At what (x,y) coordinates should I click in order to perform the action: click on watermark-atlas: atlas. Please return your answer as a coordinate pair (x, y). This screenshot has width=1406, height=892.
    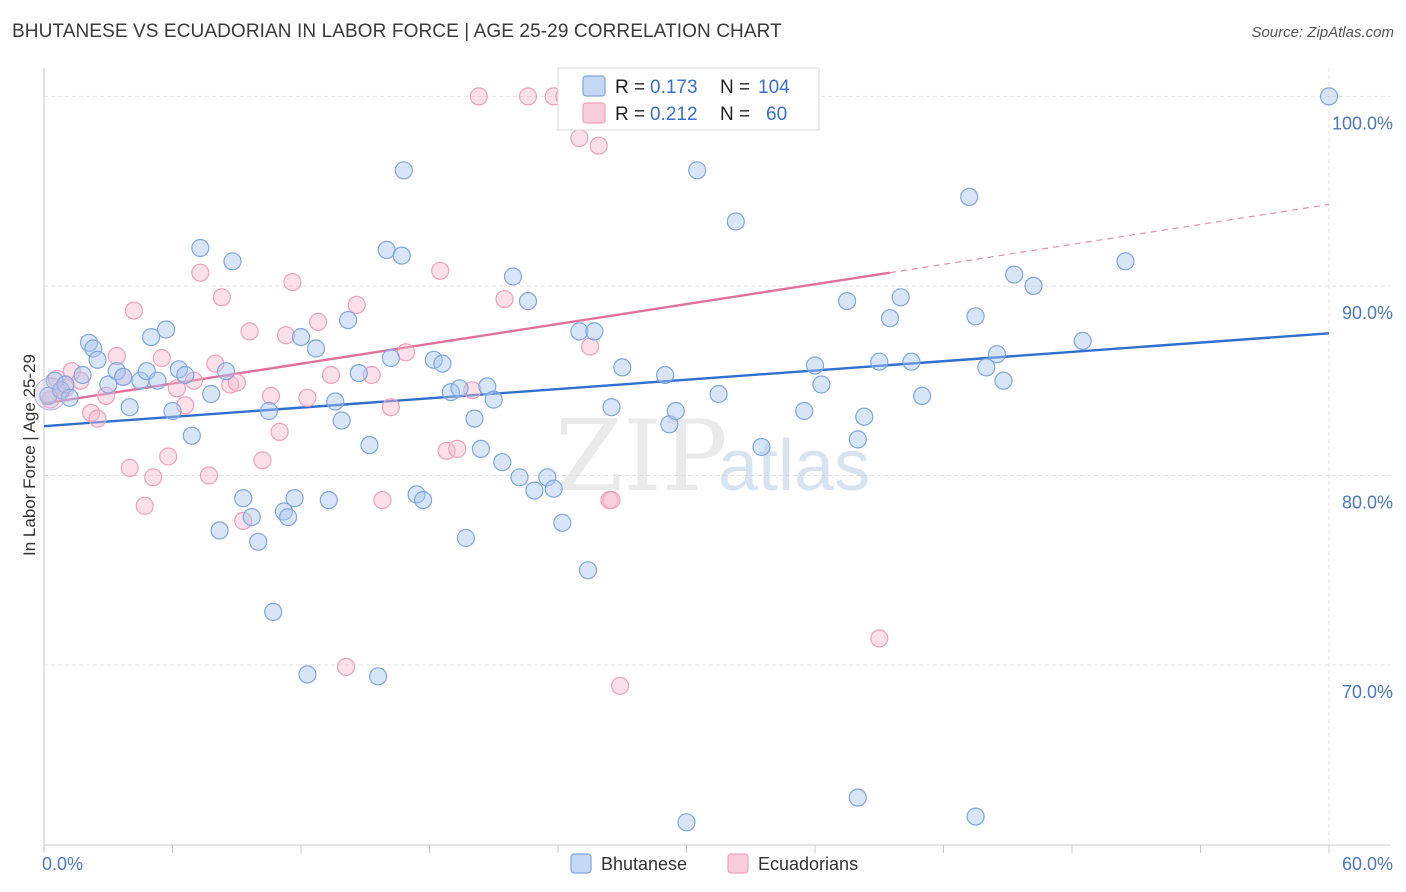
    Looking at the image, I should click on (794, 466).